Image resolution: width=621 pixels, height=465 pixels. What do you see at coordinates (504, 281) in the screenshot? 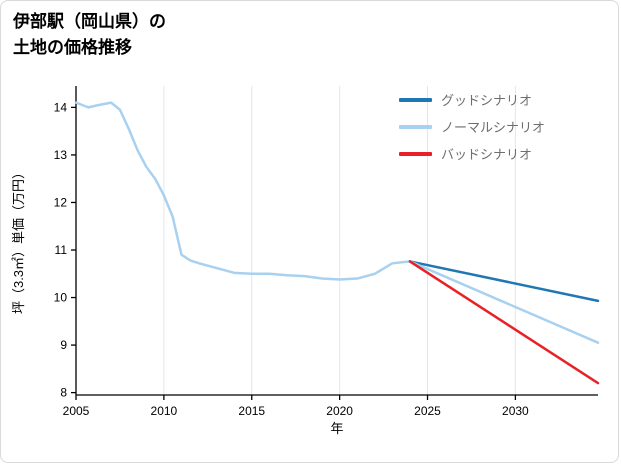
I see `series-good` at bounding box center [504, 281].